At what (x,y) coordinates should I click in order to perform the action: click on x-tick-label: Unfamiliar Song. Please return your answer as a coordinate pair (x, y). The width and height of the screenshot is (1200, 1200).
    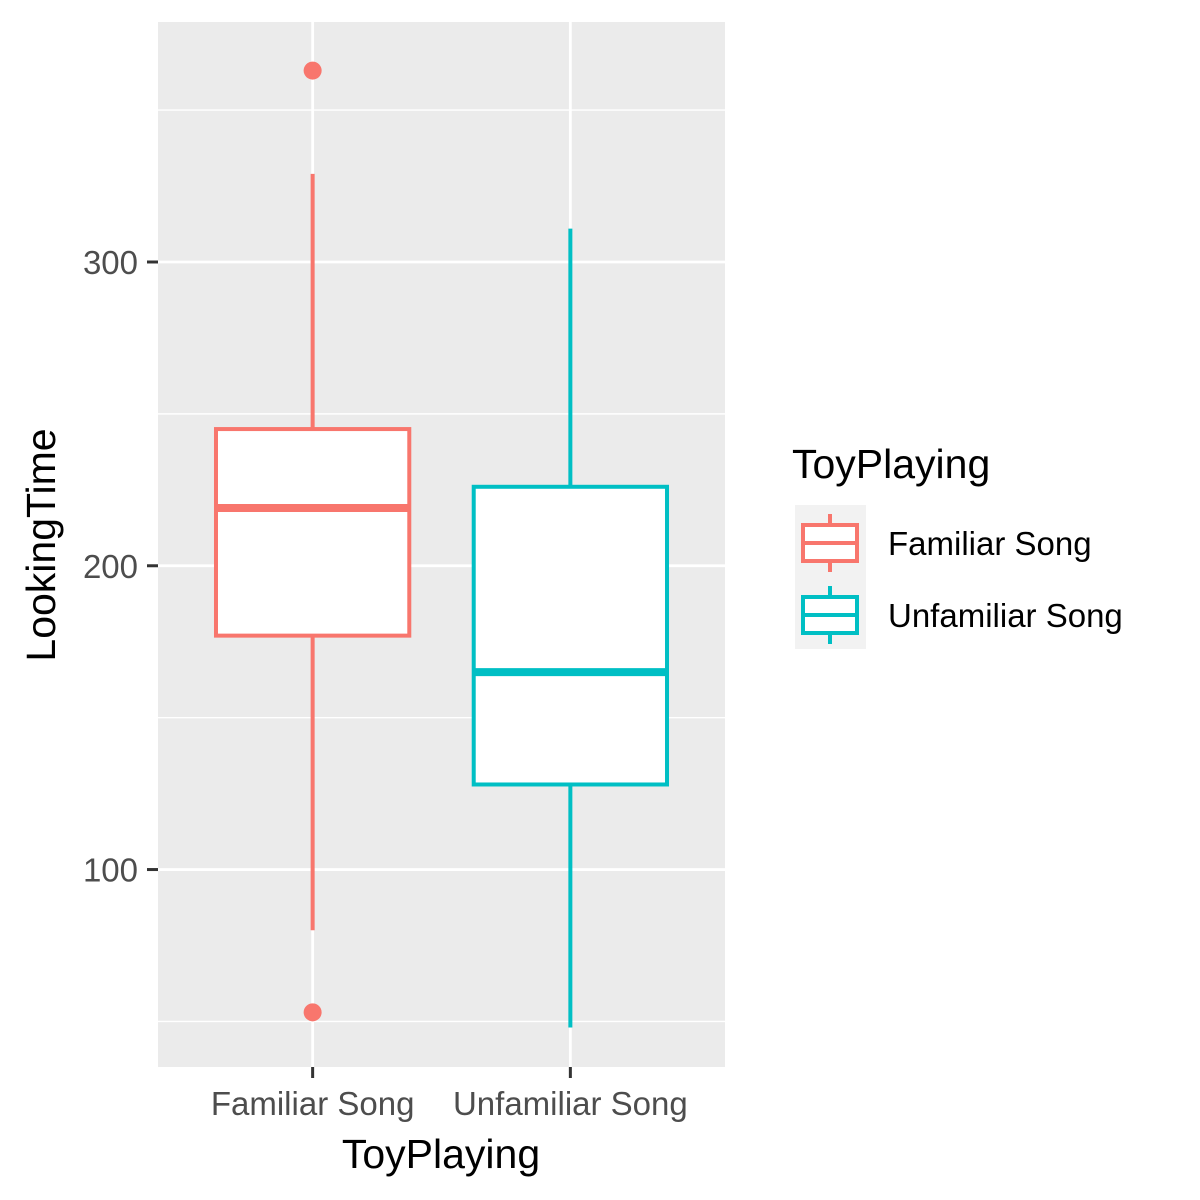
    Looking at the image, I should click on (570, 1103).